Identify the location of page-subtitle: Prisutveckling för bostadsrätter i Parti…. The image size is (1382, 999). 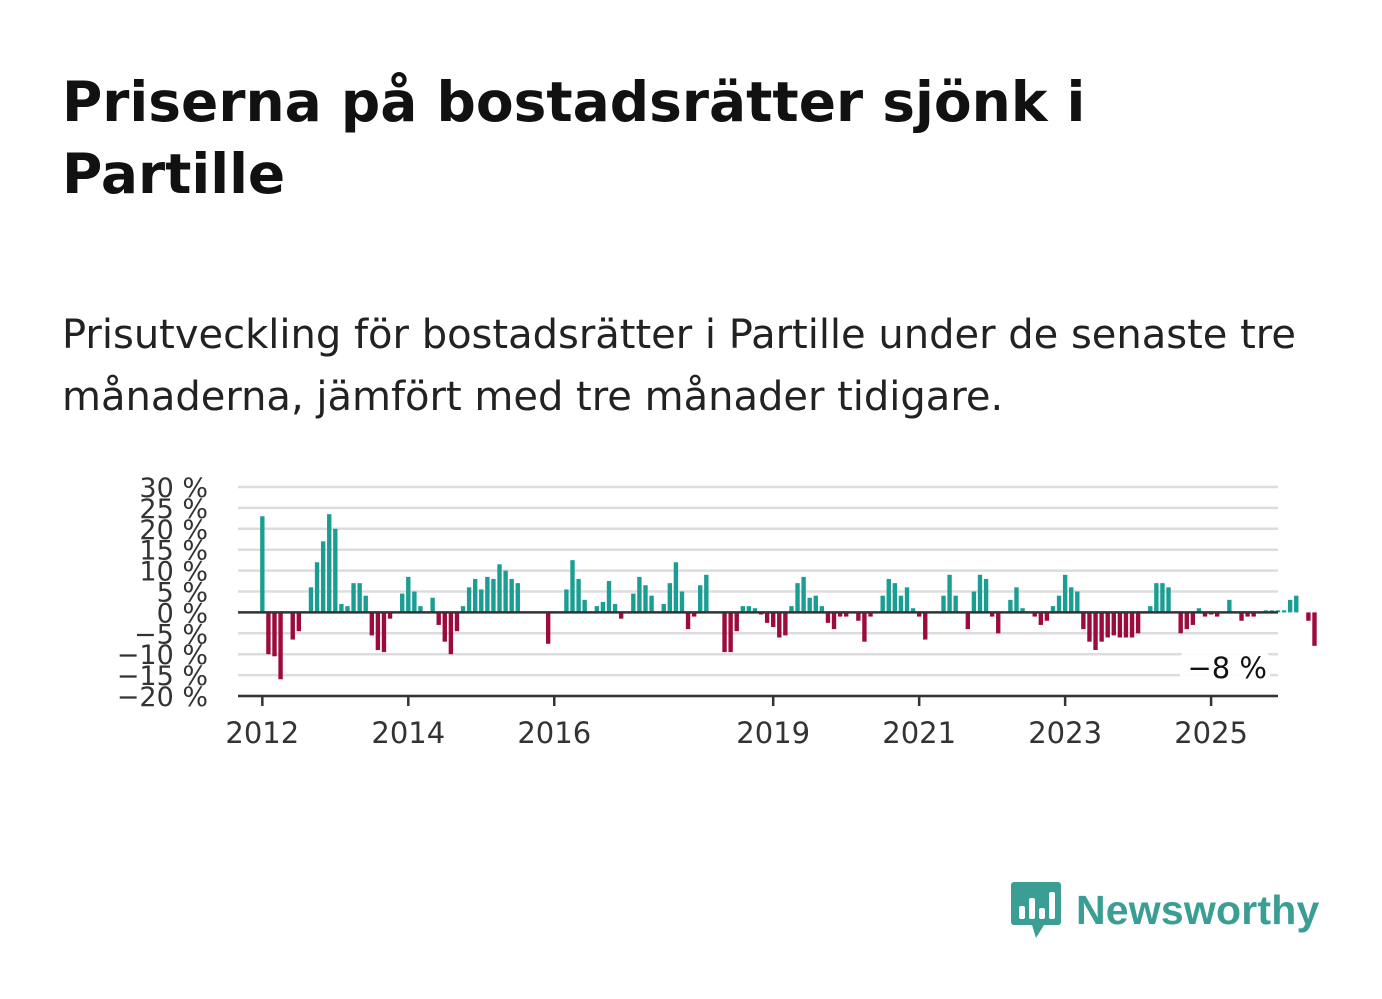
(679, 366).